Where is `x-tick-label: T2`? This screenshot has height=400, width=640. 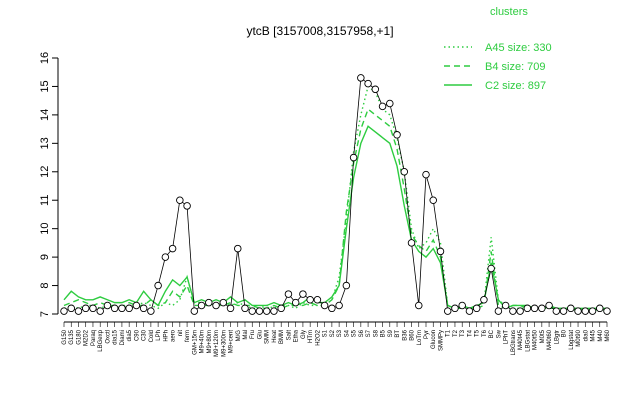 x-tick-label: T2 is located at coordinates (456, 333).